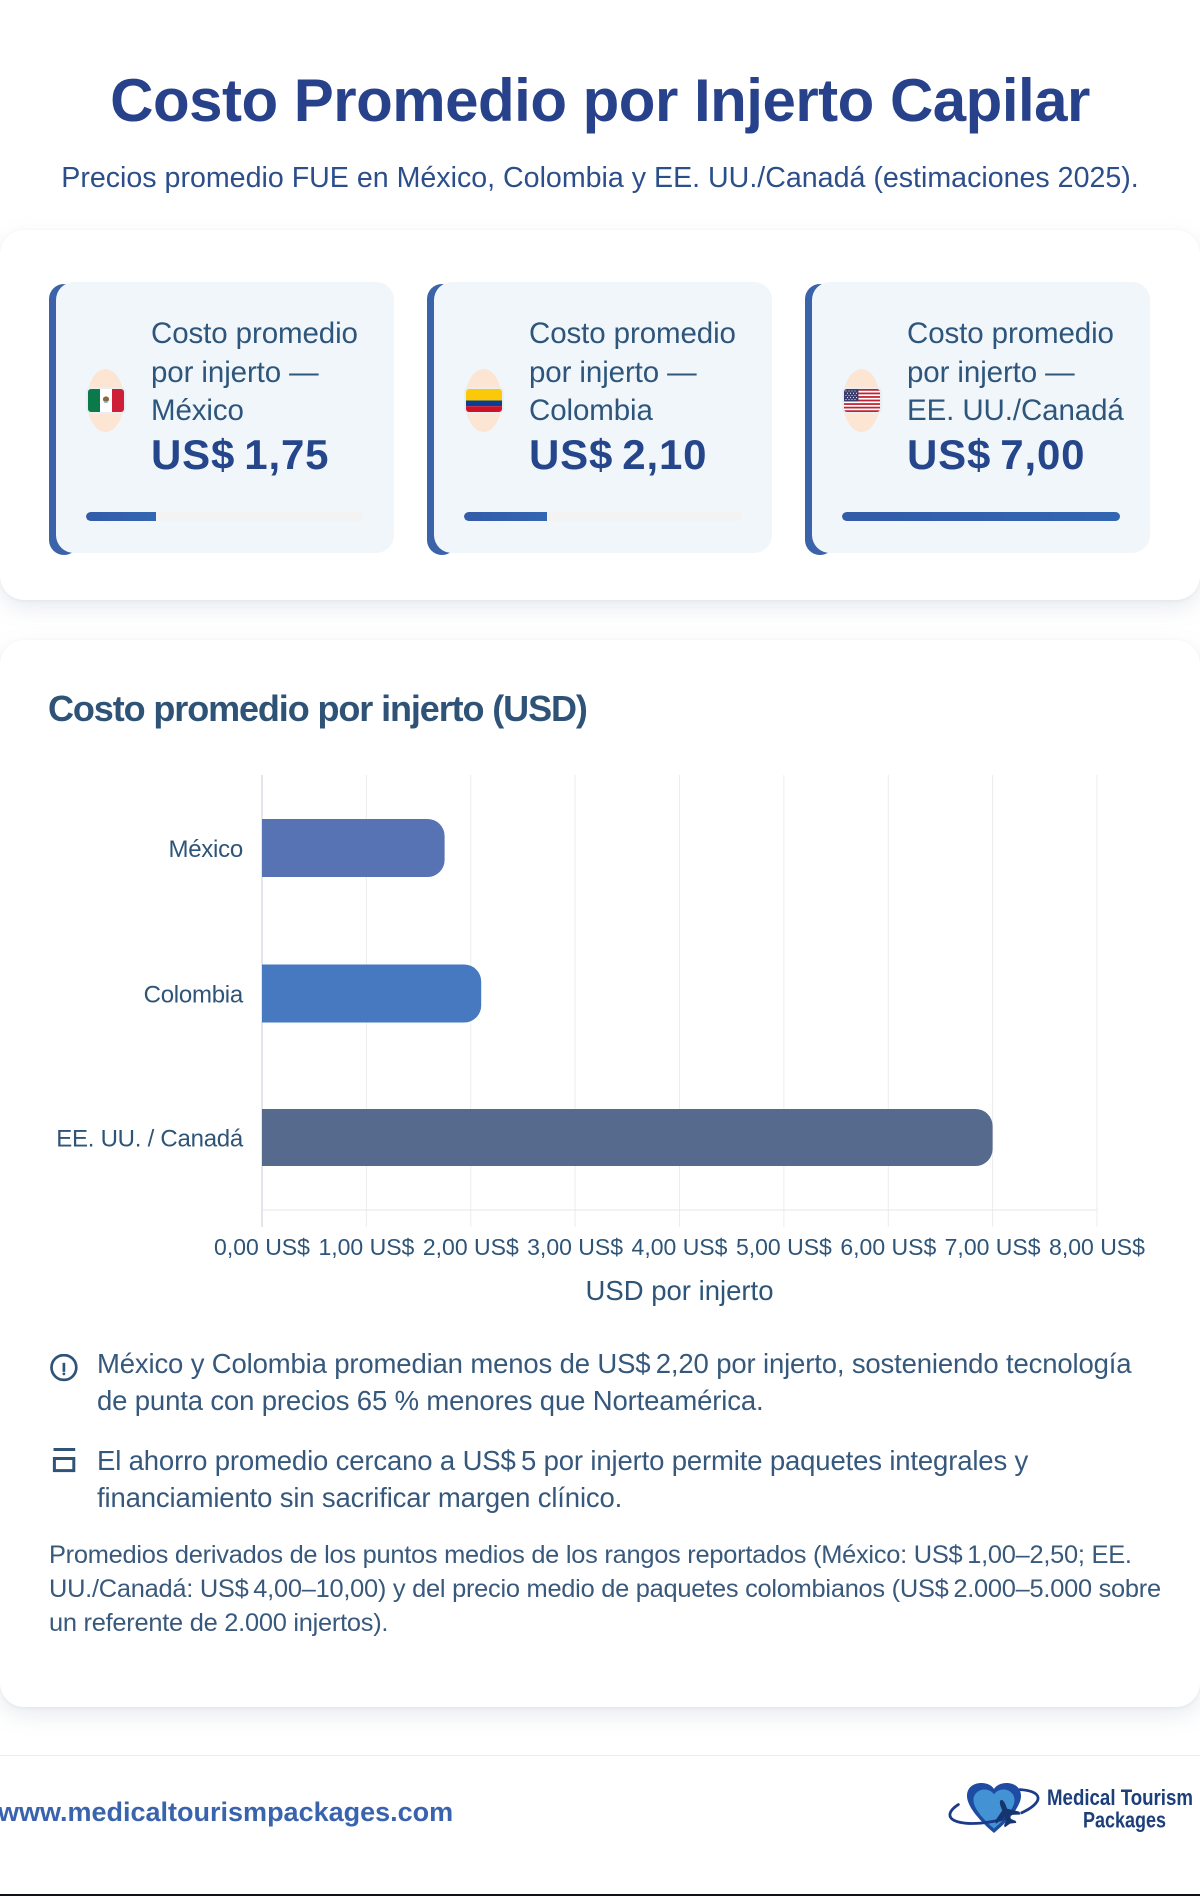 This screenshot has width=1200, height=1898. Describe the element at coordinates (888, 1247) in the screenshot. I see `svg-text: 6,00 US$` at that location.